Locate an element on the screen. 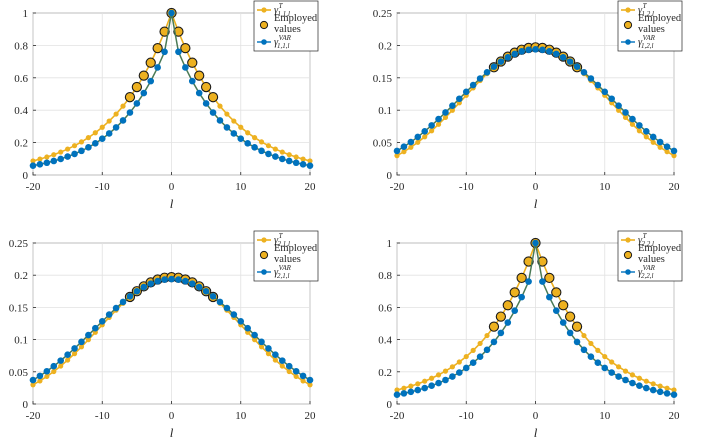 Image resolution: width=706 pixels, height=440 pixels. x-tick-label: 0 is located at coordinates (172, 187).